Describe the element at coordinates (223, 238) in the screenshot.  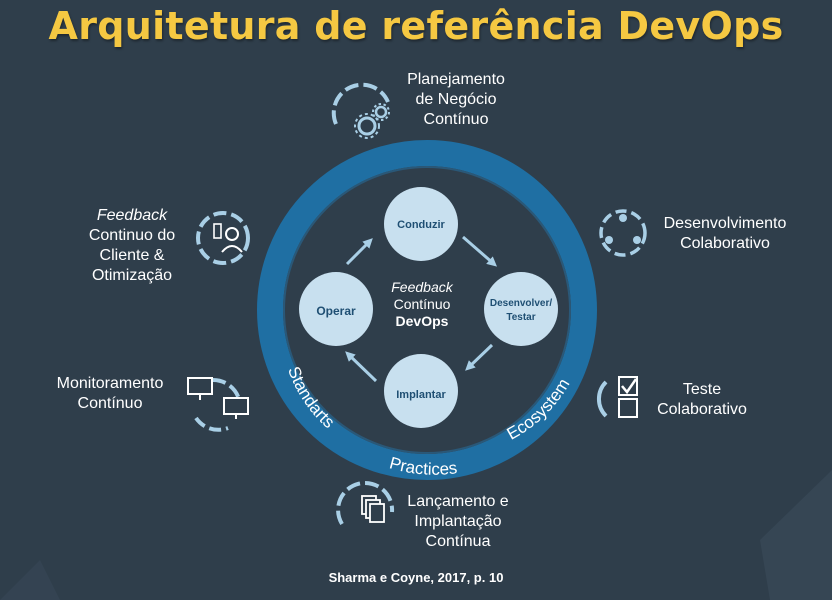
I see `customer-feedback-icon` at that location.